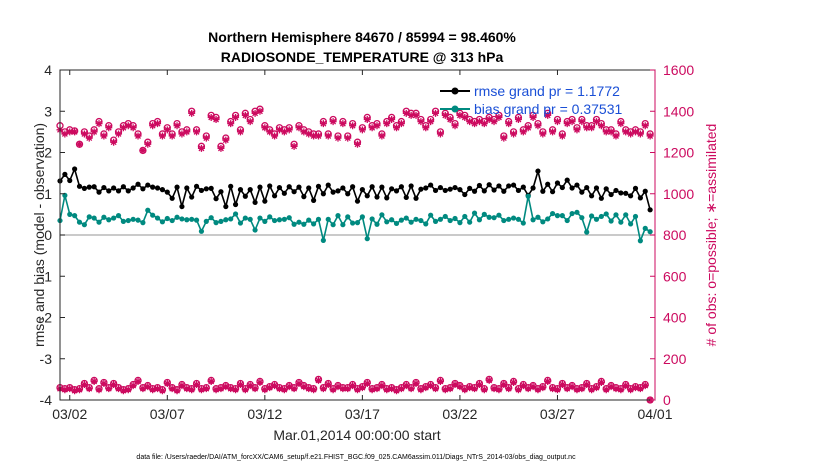  What do you see at coordinates (459, 414) in the screenshot?
I see `x-tick-label: 03/22` at bounding box center [459, 414].